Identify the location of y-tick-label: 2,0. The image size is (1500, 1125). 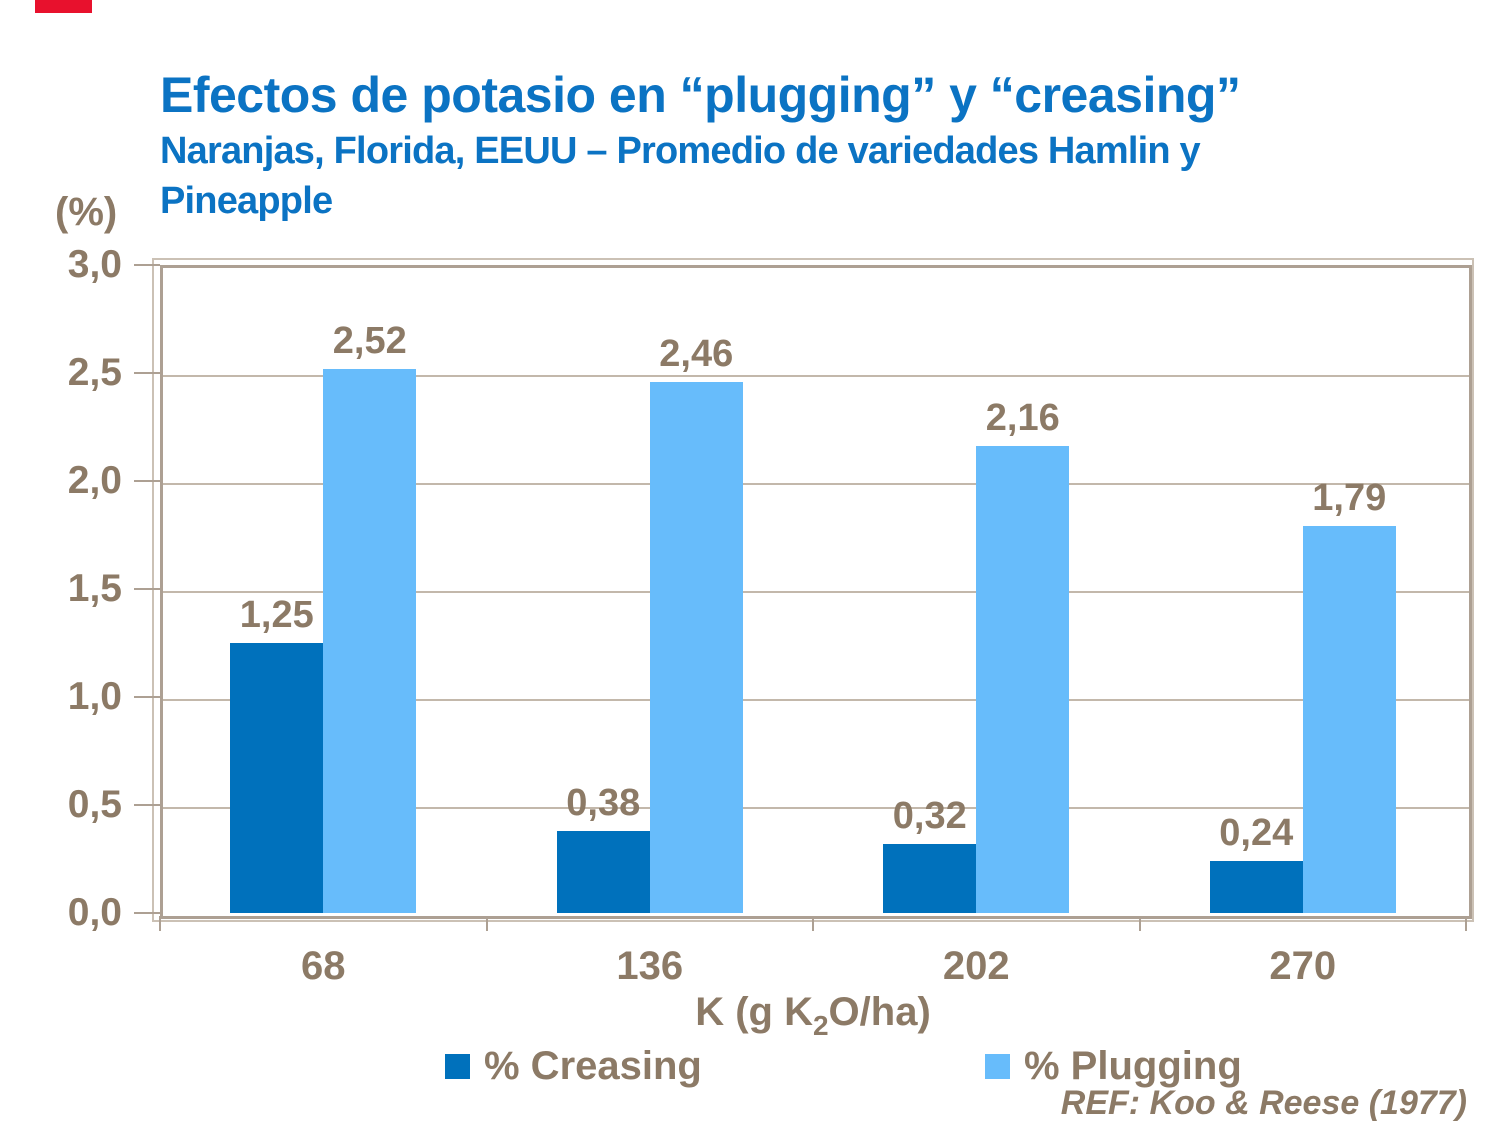
(94, 480).